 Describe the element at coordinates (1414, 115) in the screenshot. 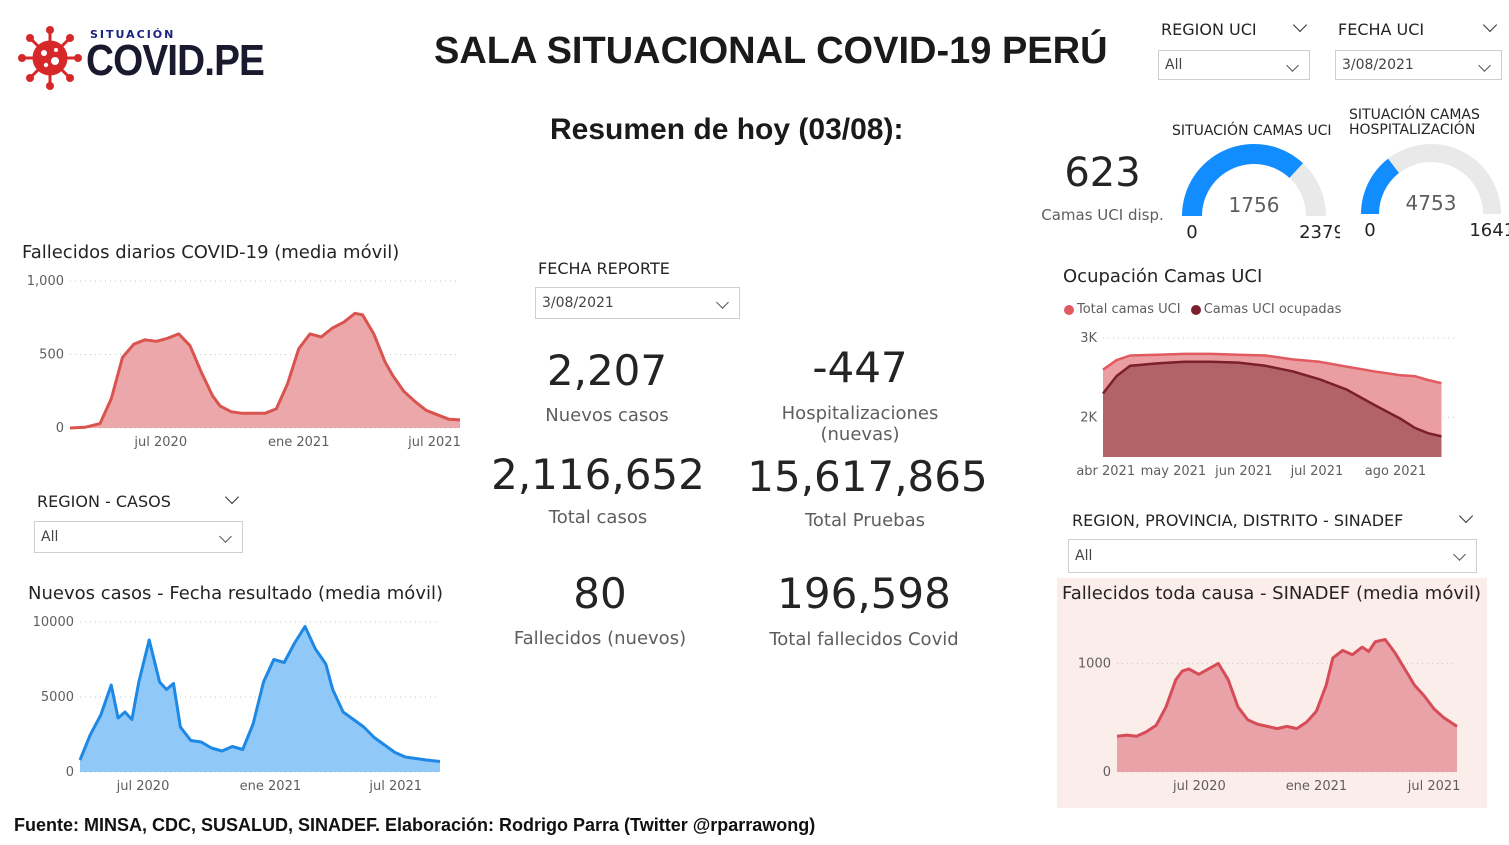

I see `gauge-hosp-title-line1: SITUACIÓN CAMAS` at that location.